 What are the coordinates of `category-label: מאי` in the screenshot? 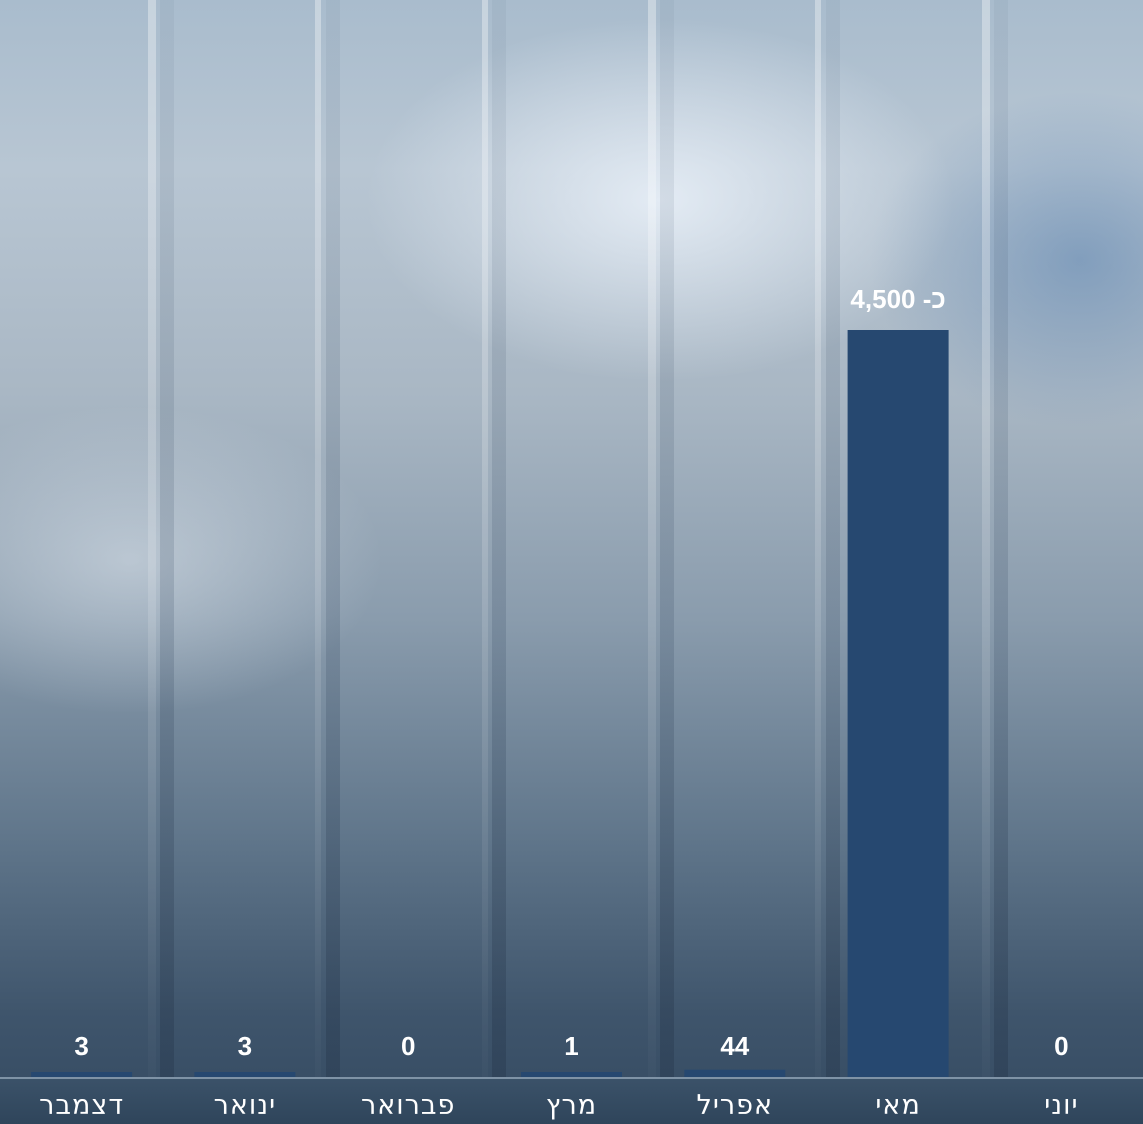 It's located at (898, 1105).